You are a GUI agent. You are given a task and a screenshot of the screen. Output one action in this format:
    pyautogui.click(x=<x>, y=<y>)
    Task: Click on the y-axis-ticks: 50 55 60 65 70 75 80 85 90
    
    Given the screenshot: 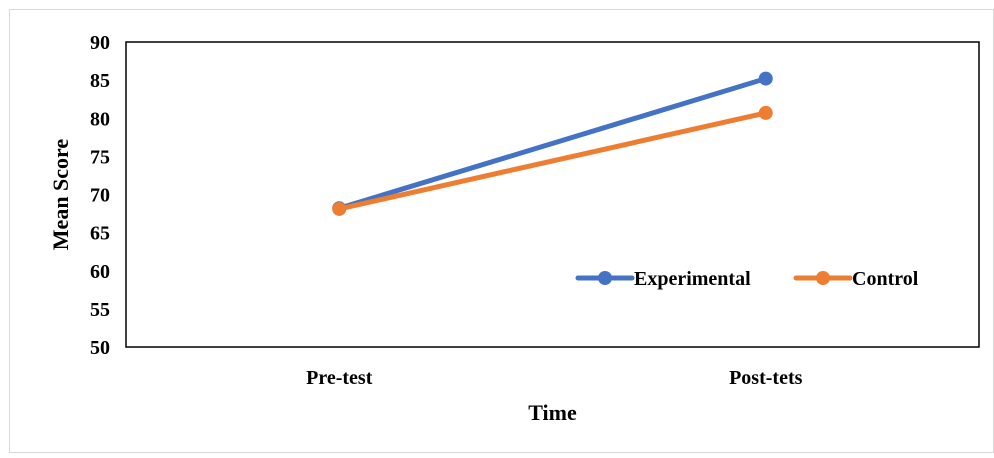 What is the action you would take?
    pyautogui.click(x=100, y=195)
    